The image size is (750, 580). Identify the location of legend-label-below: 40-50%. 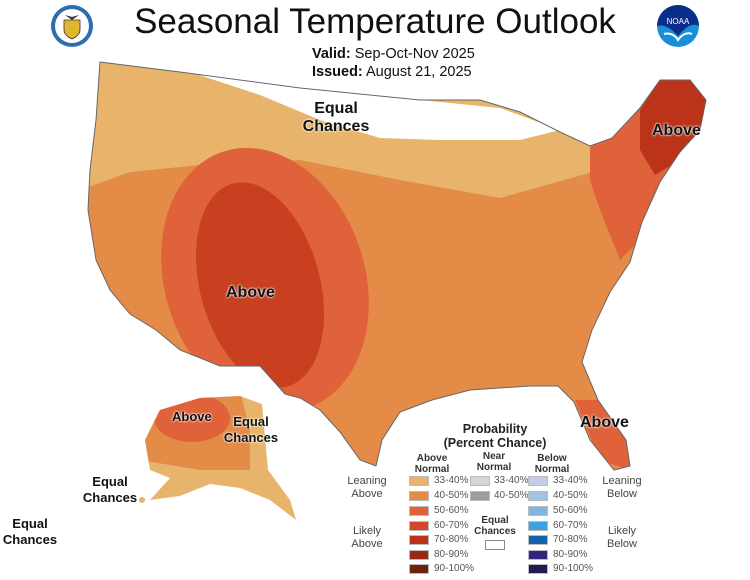
(570, 495).